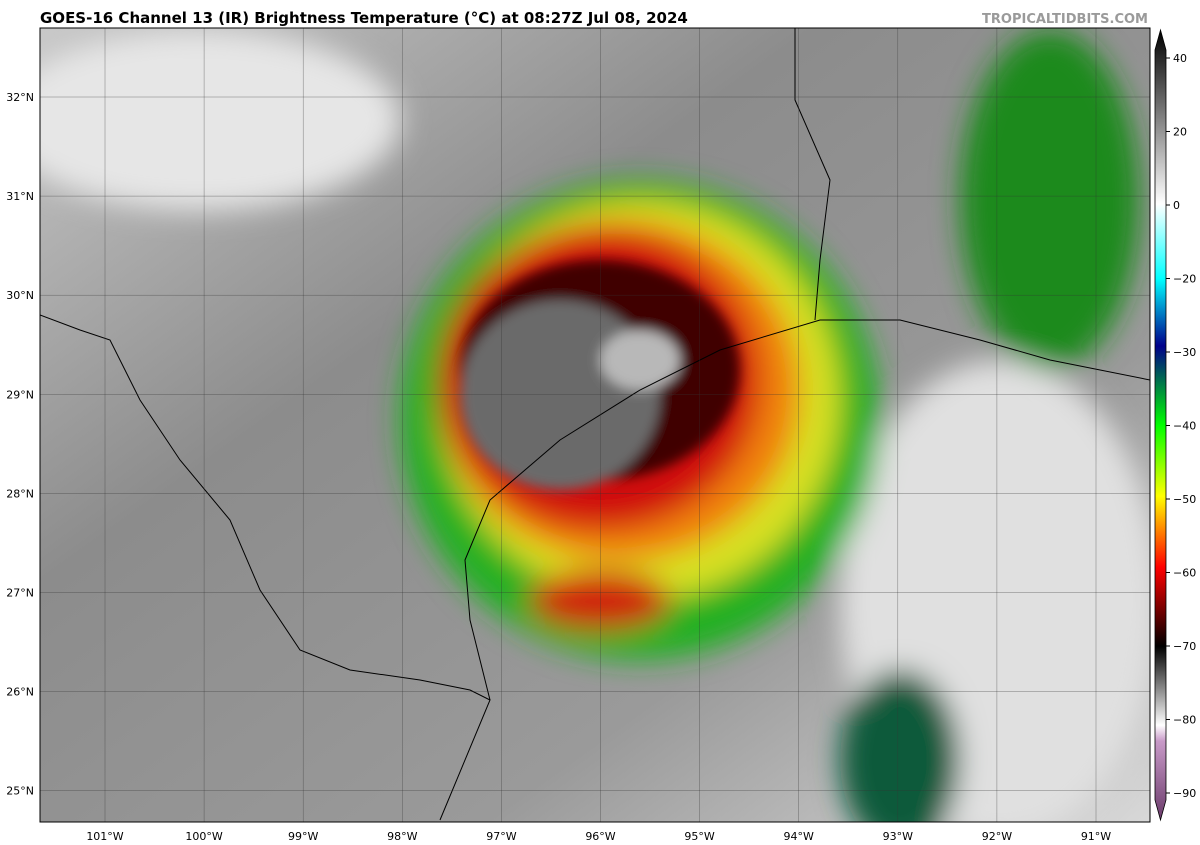 This screenshot has height=845, width=1200. Describe the element at coordinates (20, 394) in the screenshot. I see `lat-label: 29°N` at that location.